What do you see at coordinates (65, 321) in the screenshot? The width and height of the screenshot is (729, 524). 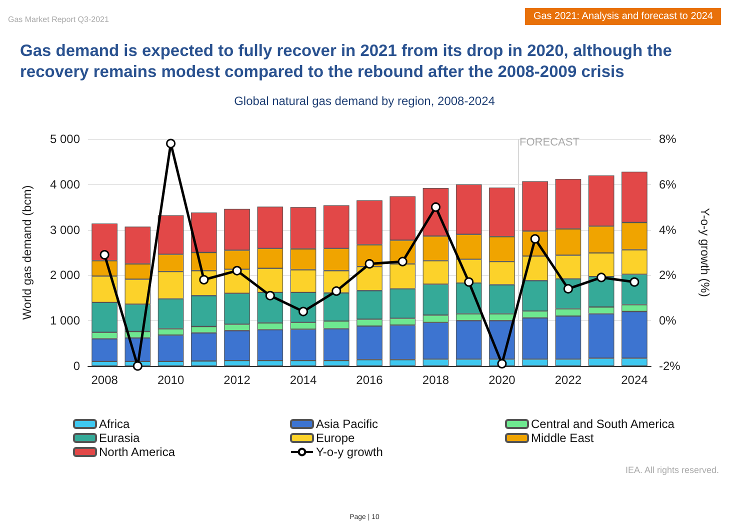 I see `y-tick-label: 1 000` at bounding box center [65, 321].